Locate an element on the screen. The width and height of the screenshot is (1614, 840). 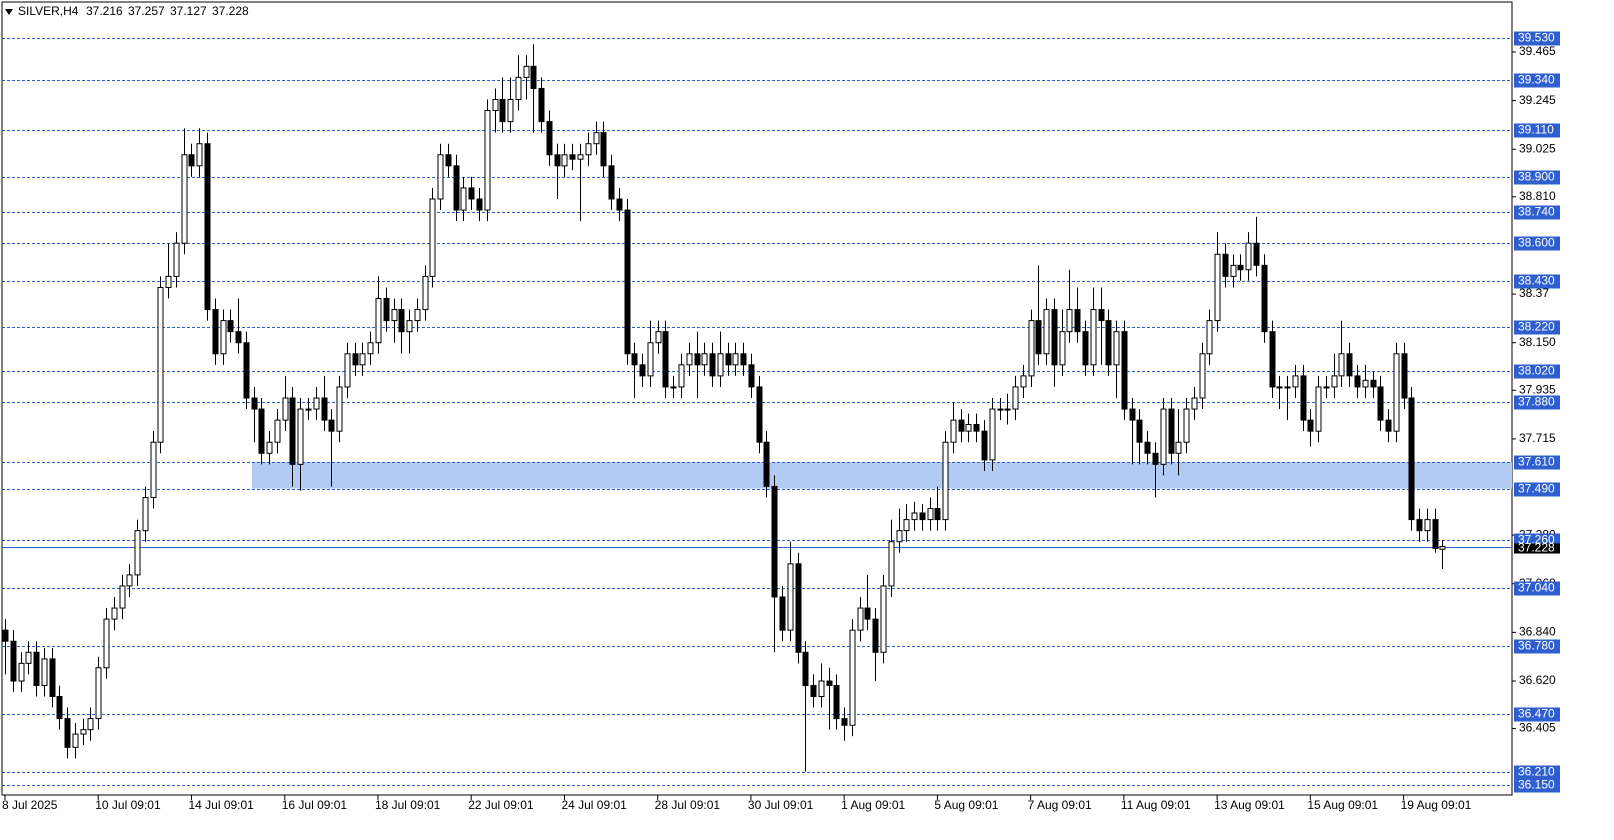
level-label: 38.740 is located at coordinates (1536, 212).